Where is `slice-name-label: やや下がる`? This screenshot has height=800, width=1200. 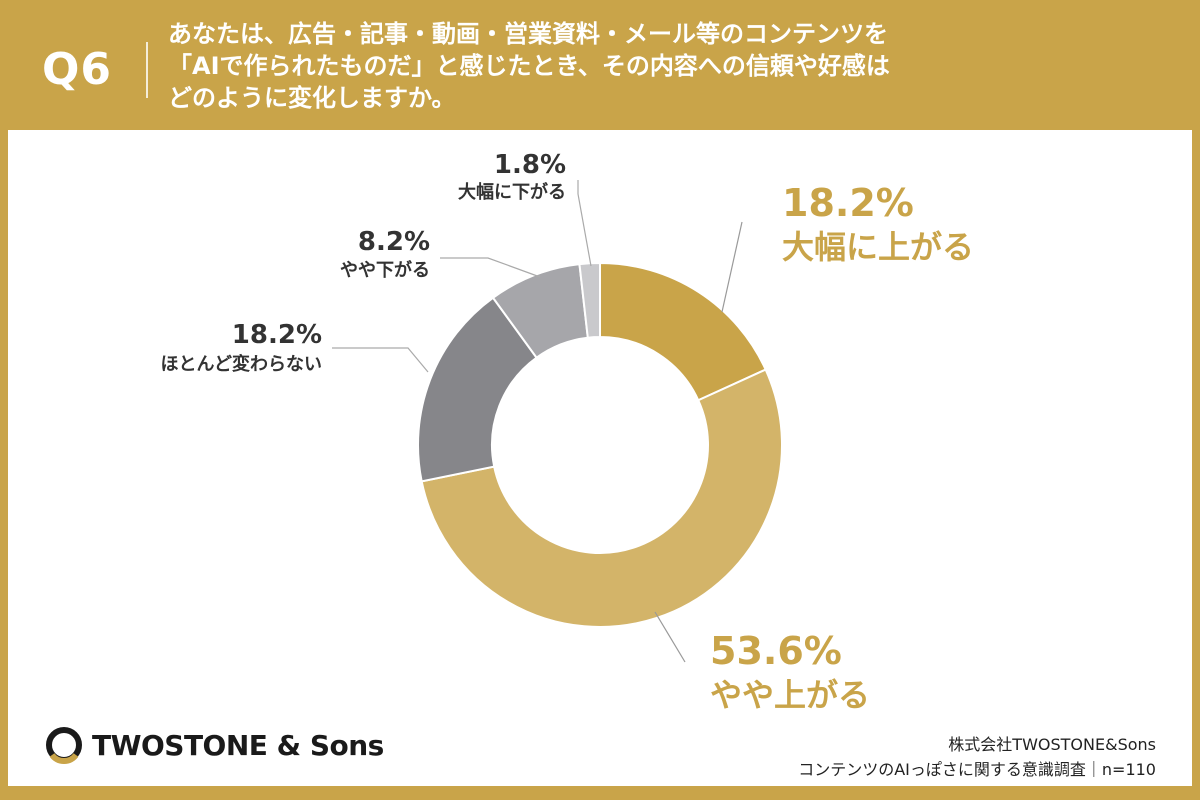
slice-name-label: やや下がる is located at coordinates (385, 270).